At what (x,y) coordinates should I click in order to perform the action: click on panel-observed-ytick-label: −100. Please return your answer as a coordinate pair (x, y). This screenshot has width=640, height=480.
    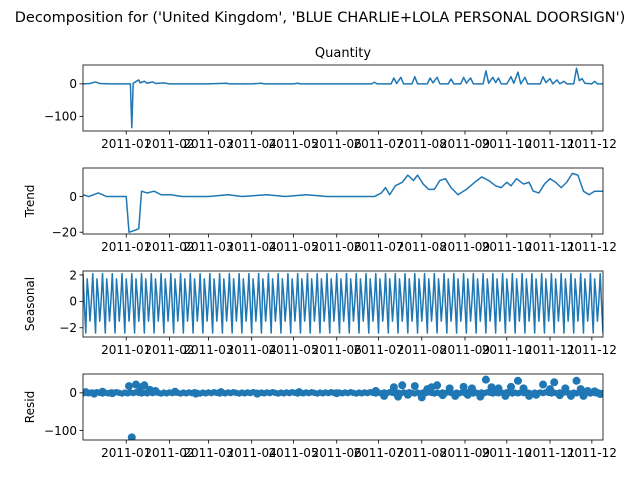
    Looking at the image, I should click on (60, 117).